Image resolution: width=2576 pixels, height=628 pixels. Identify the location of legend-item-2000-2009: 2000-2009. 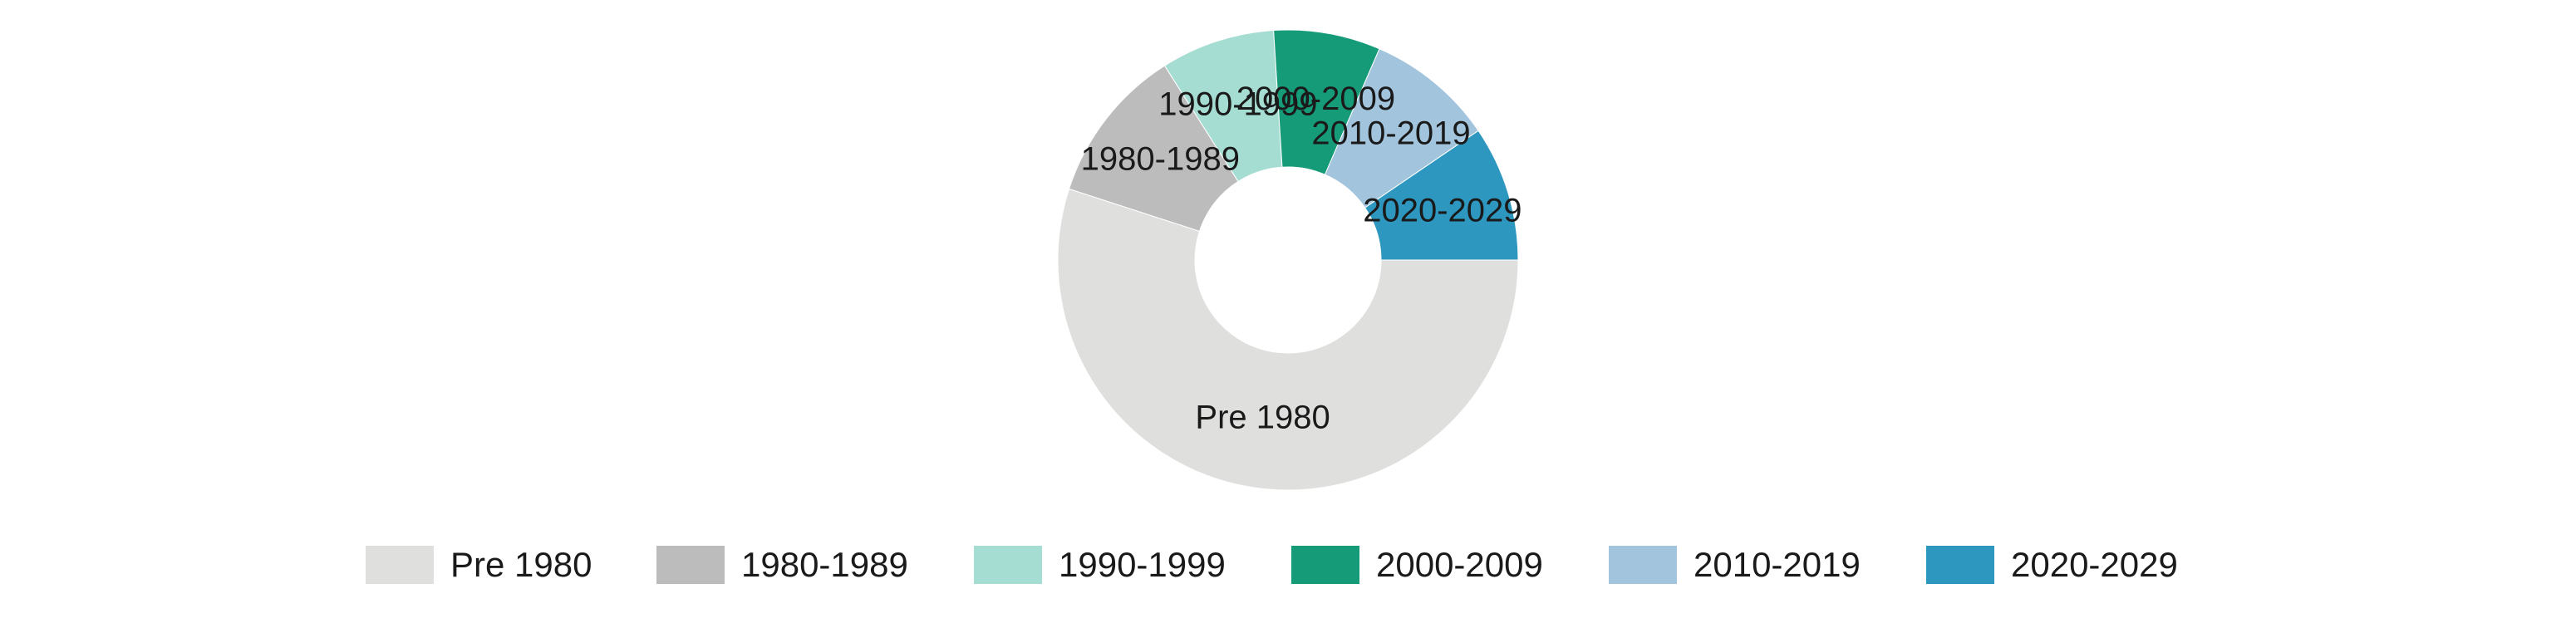
(1417, 565).